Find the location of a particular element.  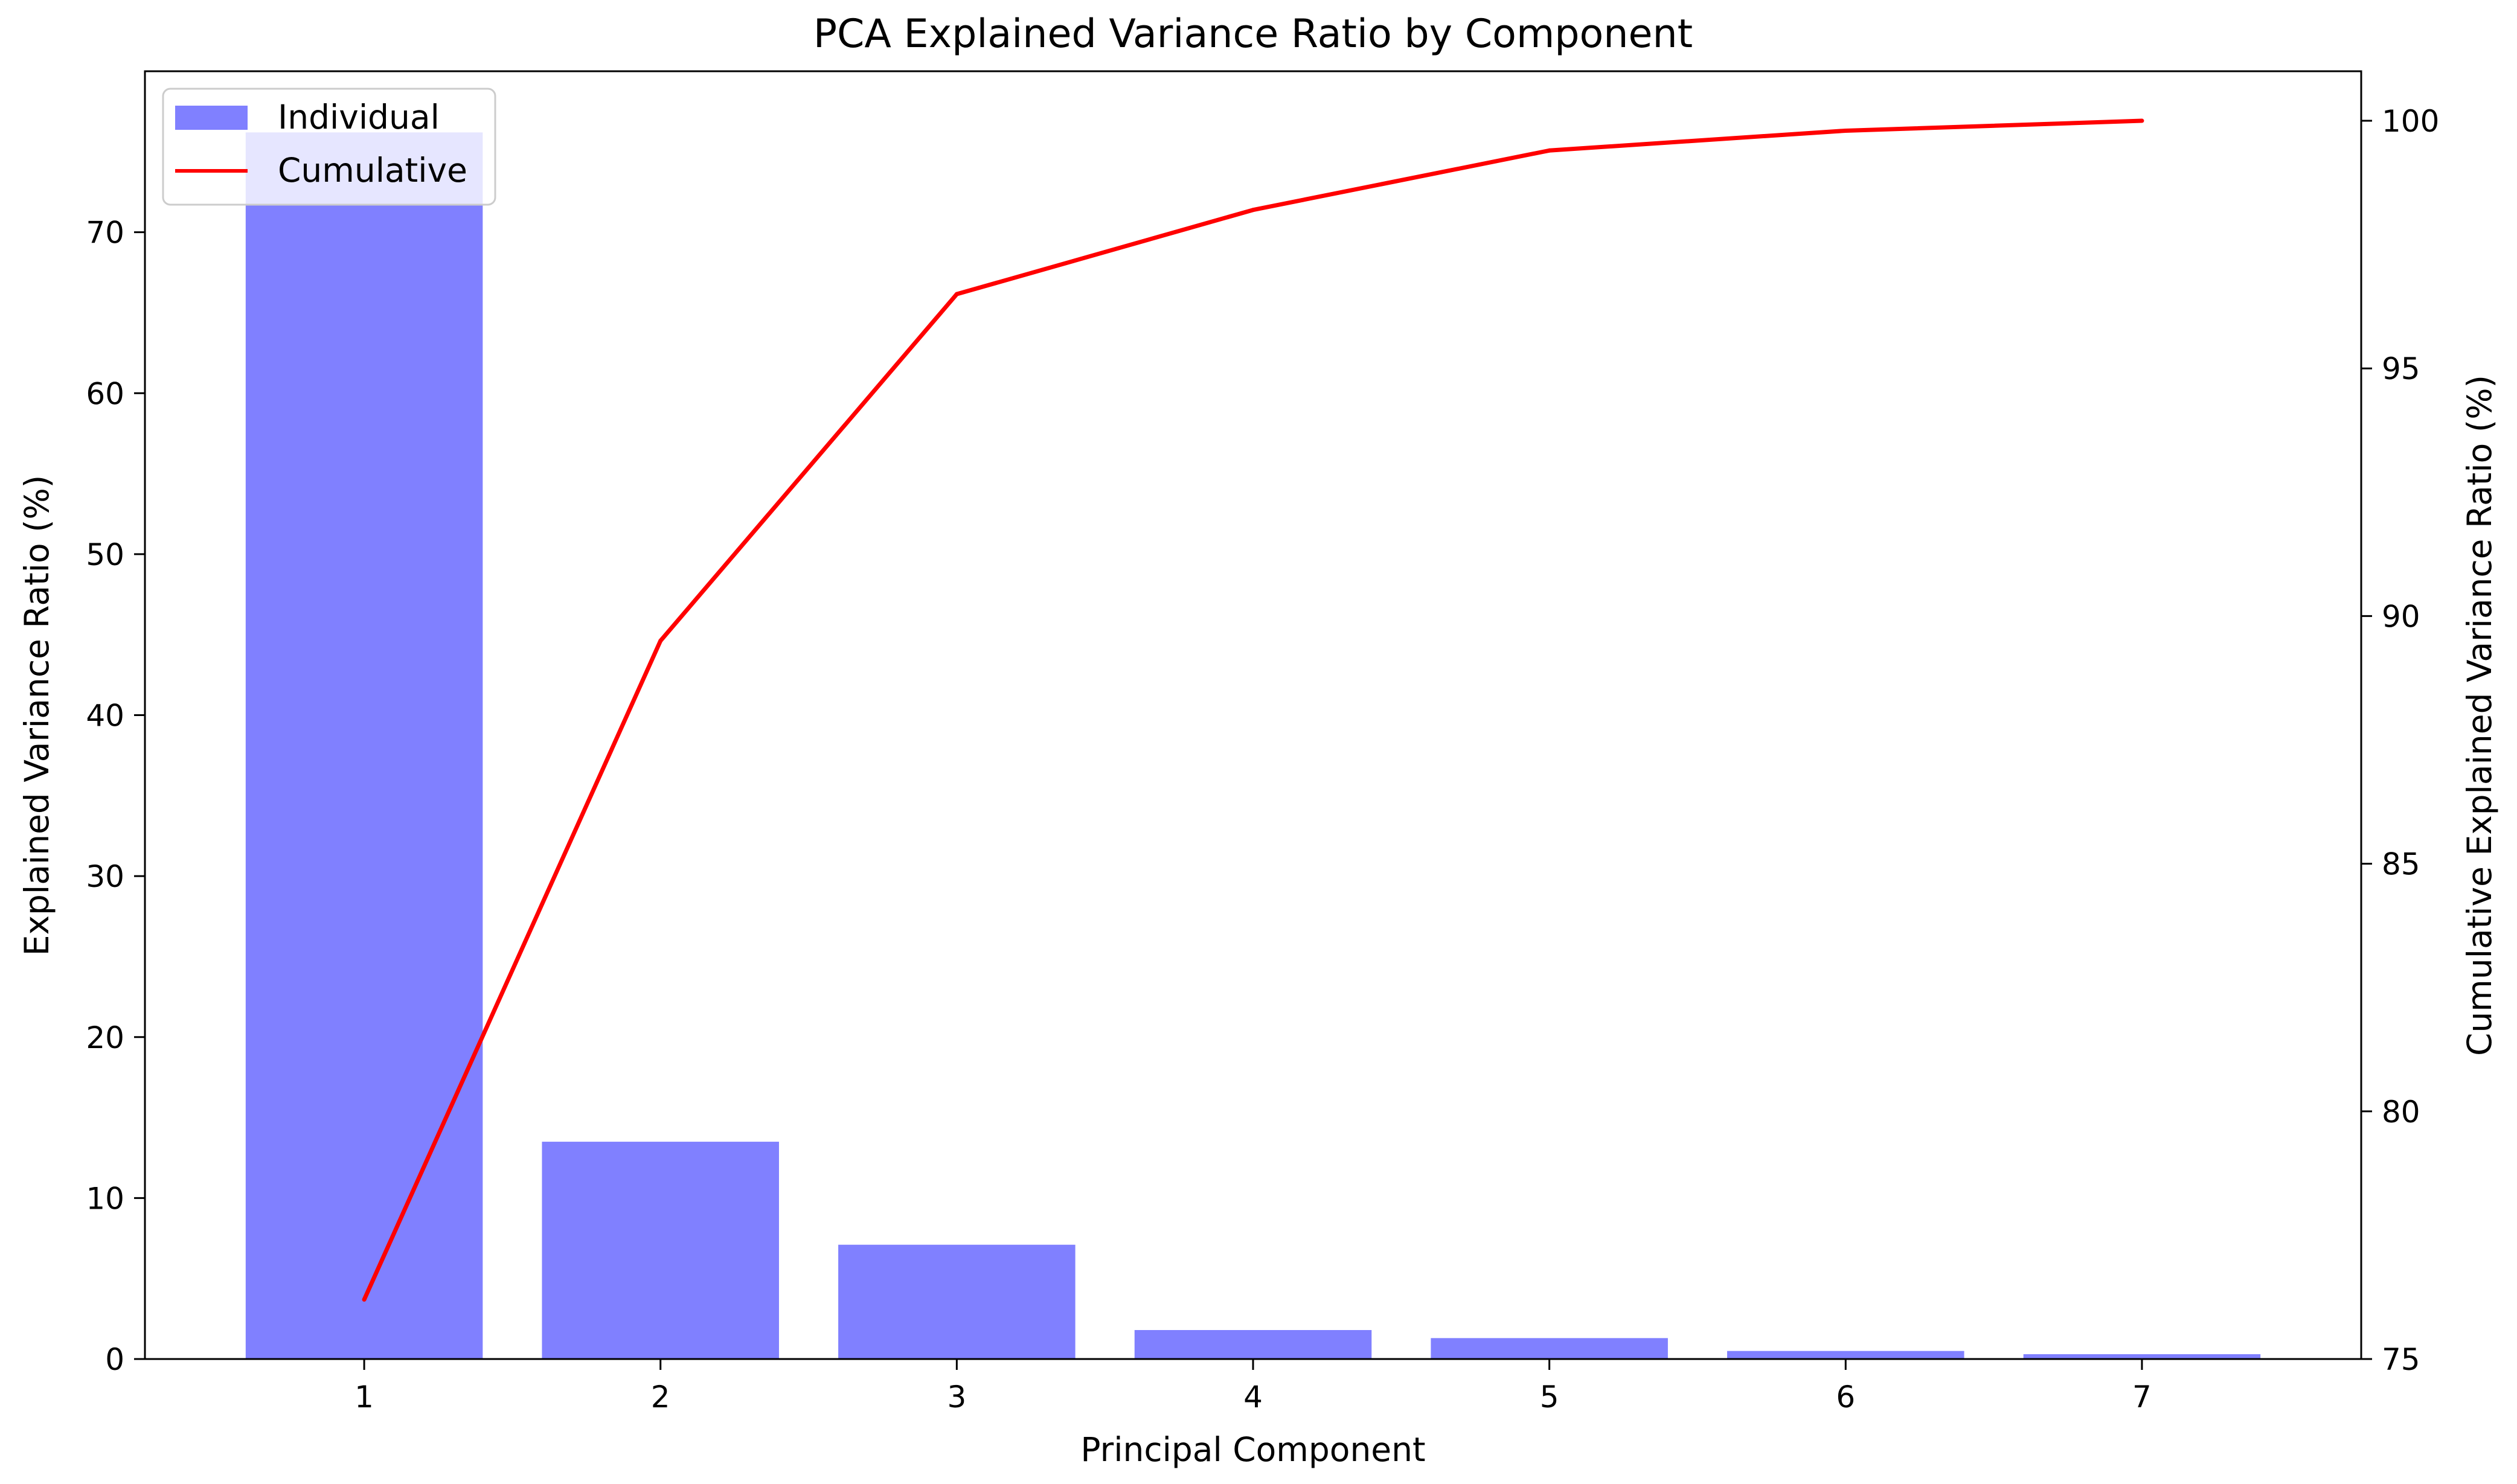

right-tick-label: 75 is located at coordinates (2401, 1359).